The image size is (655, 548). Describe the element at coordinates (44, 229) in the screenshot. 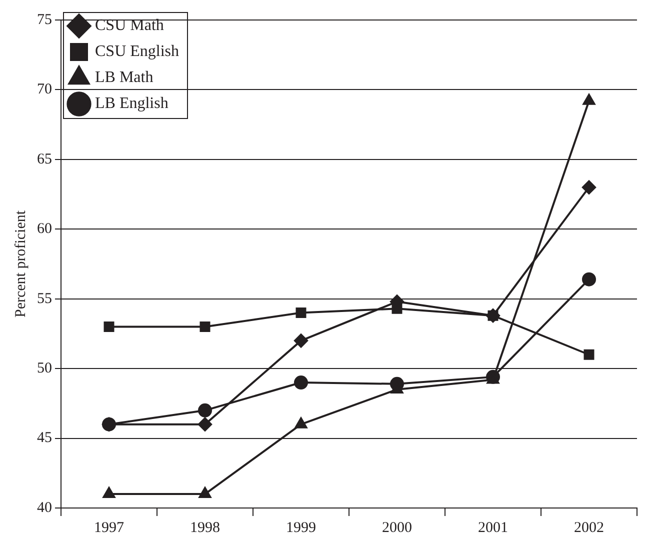

I see `y-tick-label: 60` at that location.